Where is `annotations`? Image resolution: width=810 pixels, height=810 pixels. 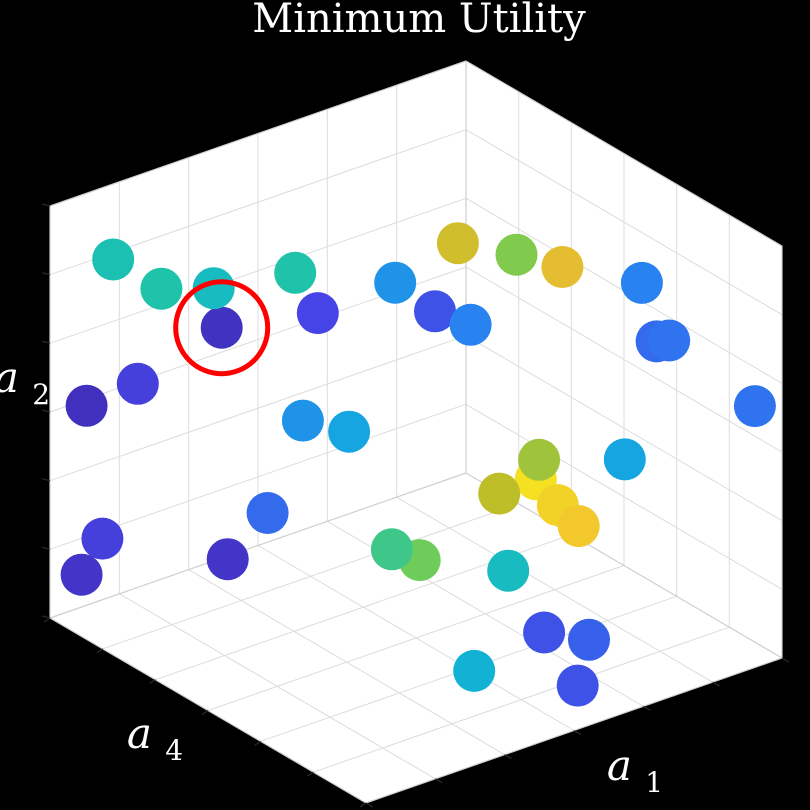 annotations is located at coordinates (222, 328).